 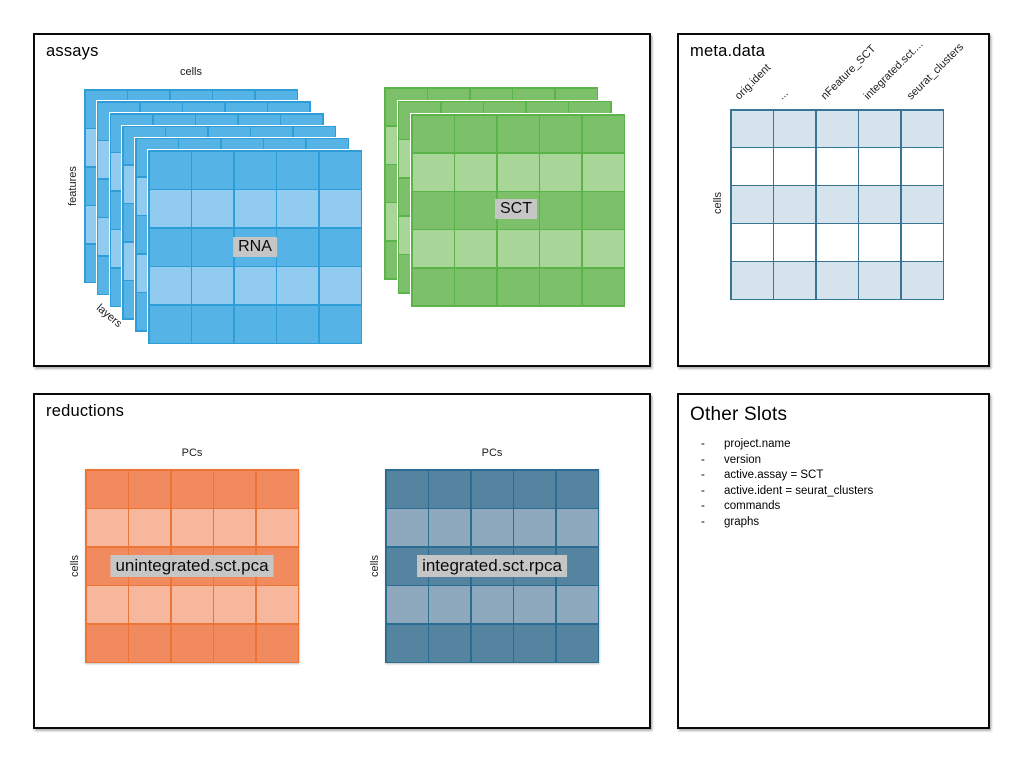 I want to click on slot-item: - commands, so click(x=787, y=506).